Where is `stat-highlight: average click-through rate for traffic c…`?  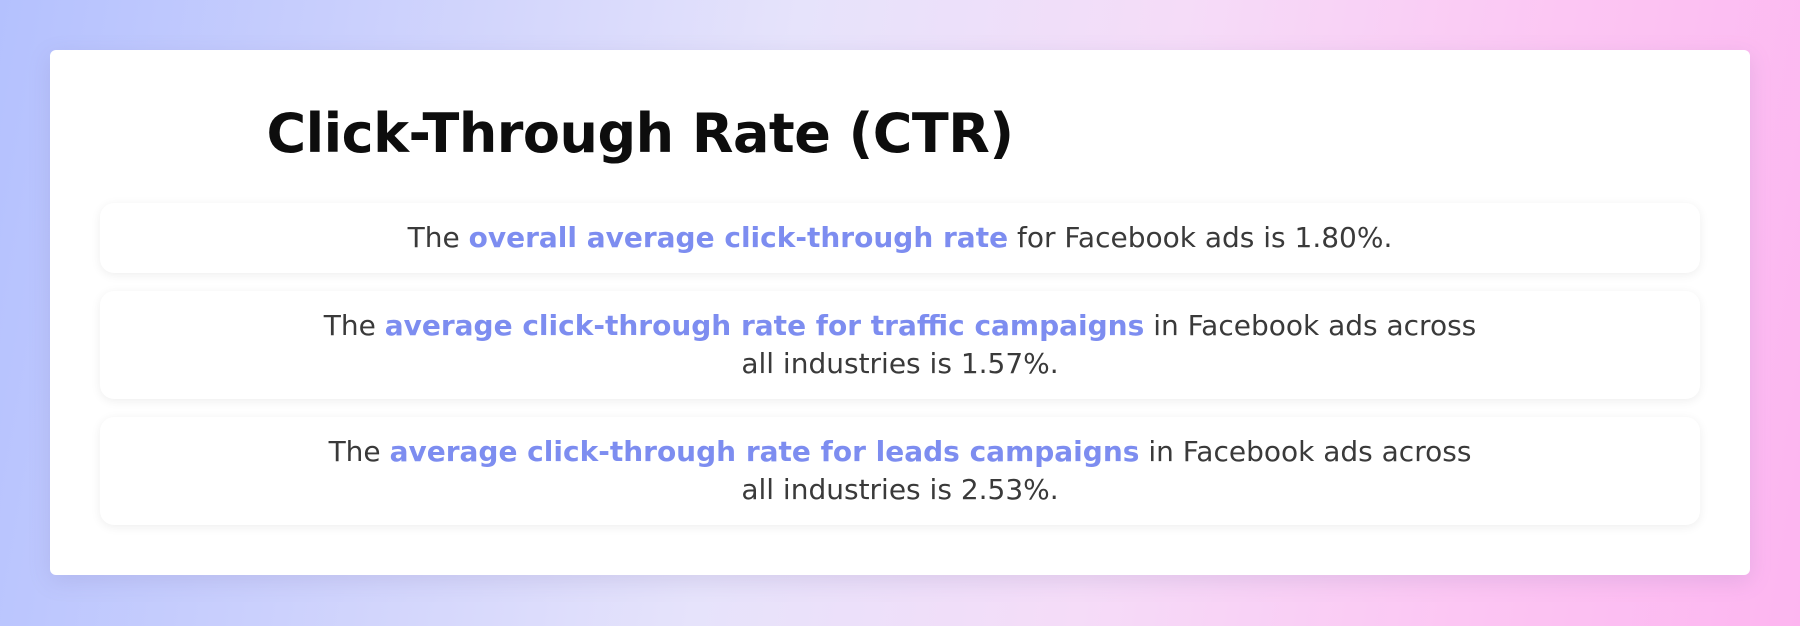 stat-highlight: average click-through rate for traffic c… is located at coordinates (764, 325).